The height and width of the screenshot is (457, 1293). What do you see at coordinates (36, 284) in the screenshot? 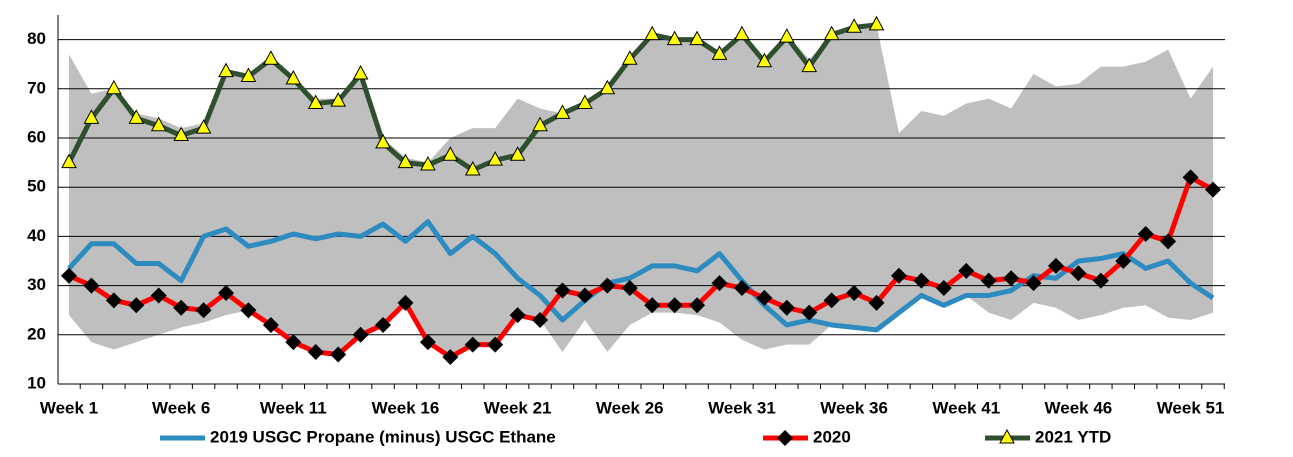
I see `y-tick-label: 30` at bounding box center [36, 284].